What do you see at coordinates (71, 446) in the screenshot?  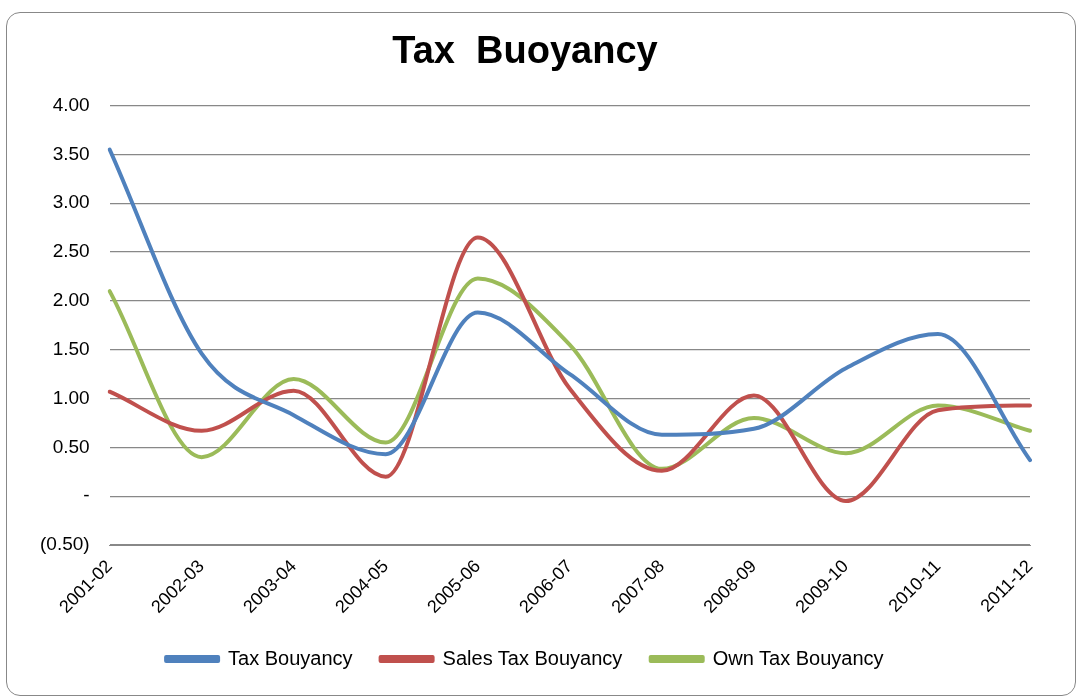 I see `y-tick-label: 0.50` at bounding box center [71, 446].